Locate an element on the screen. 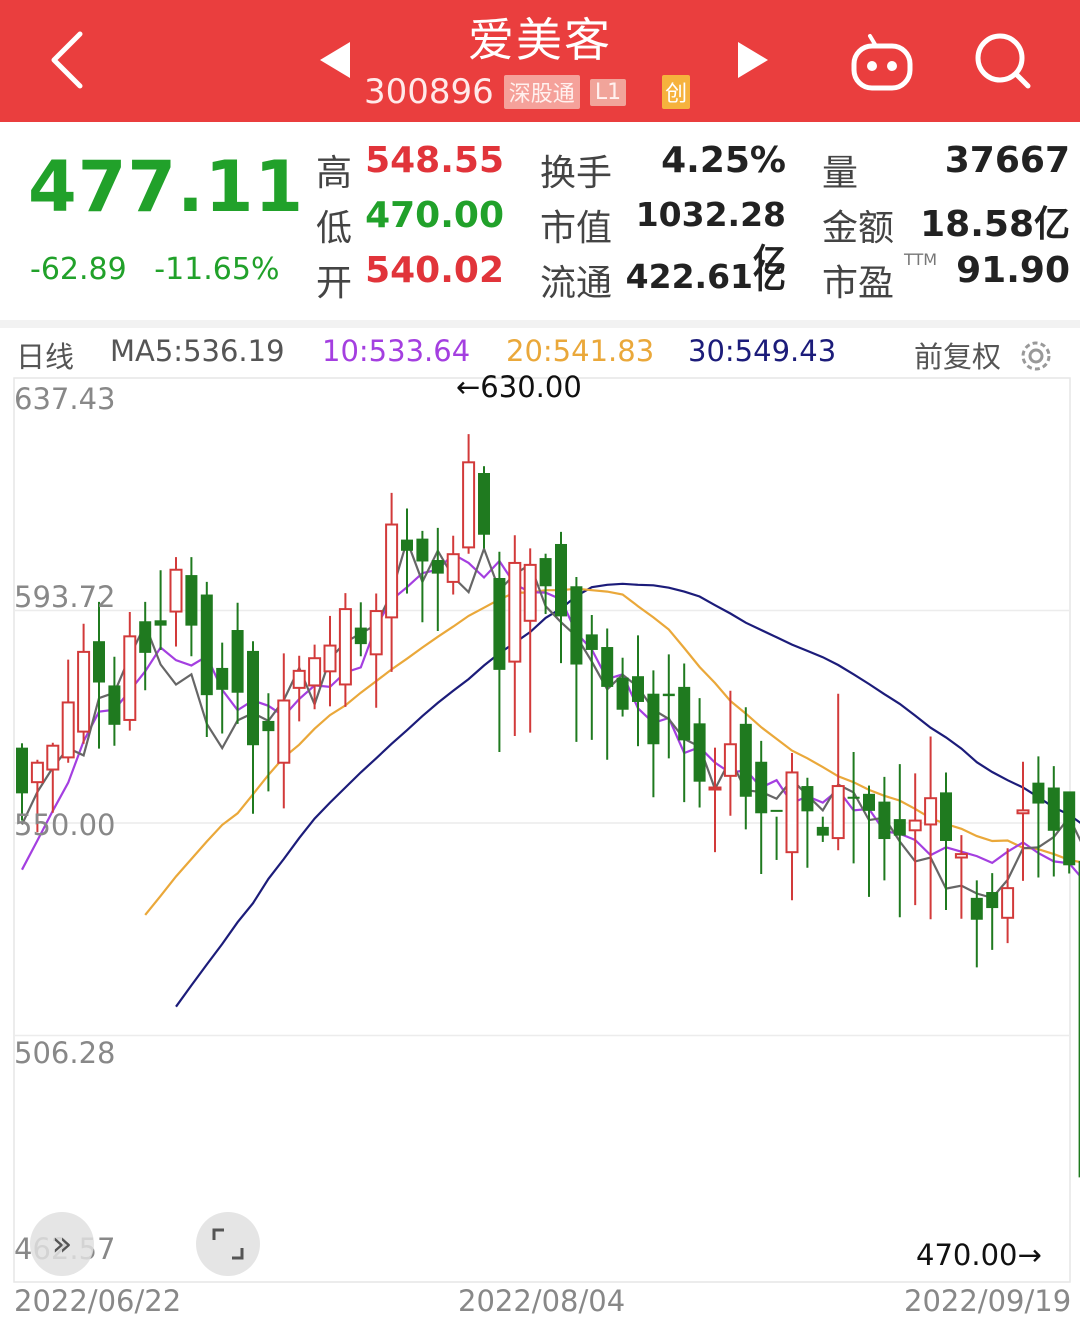  settings-gear-icon is located at coordinates (1036, 356).